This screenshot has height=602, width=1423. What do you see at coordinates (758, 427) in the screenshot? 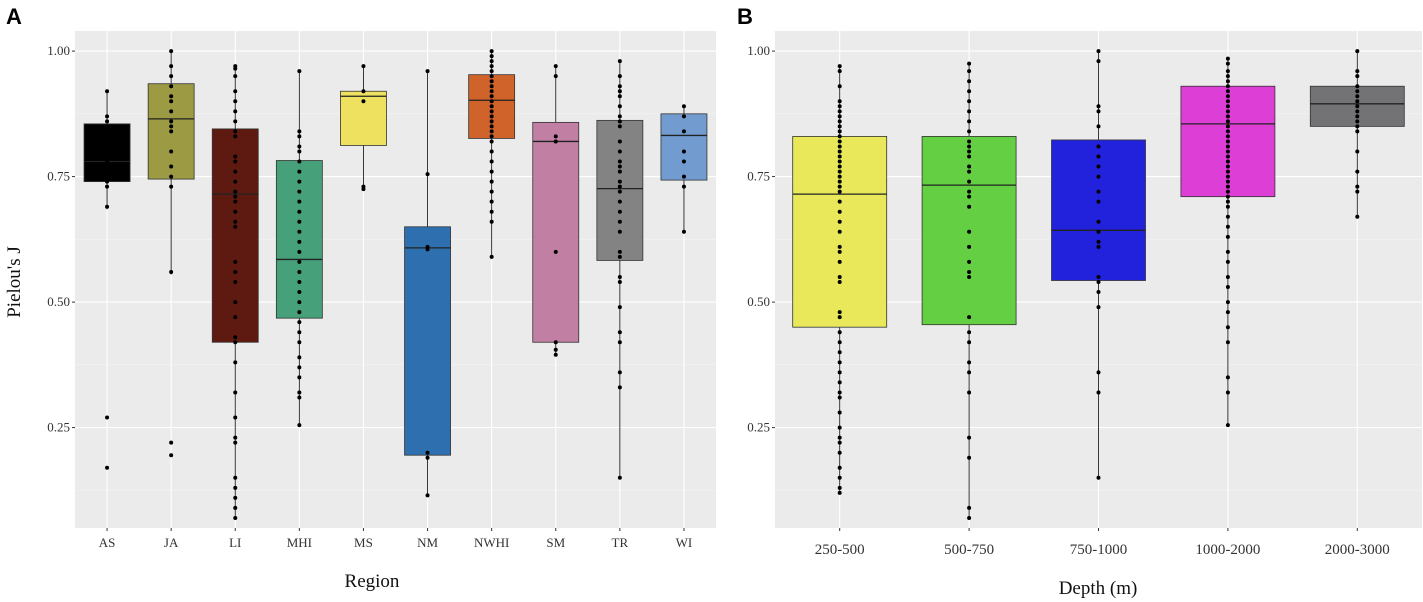
I see `y-tick-label: 0.25` at bounding box center [758, 427].